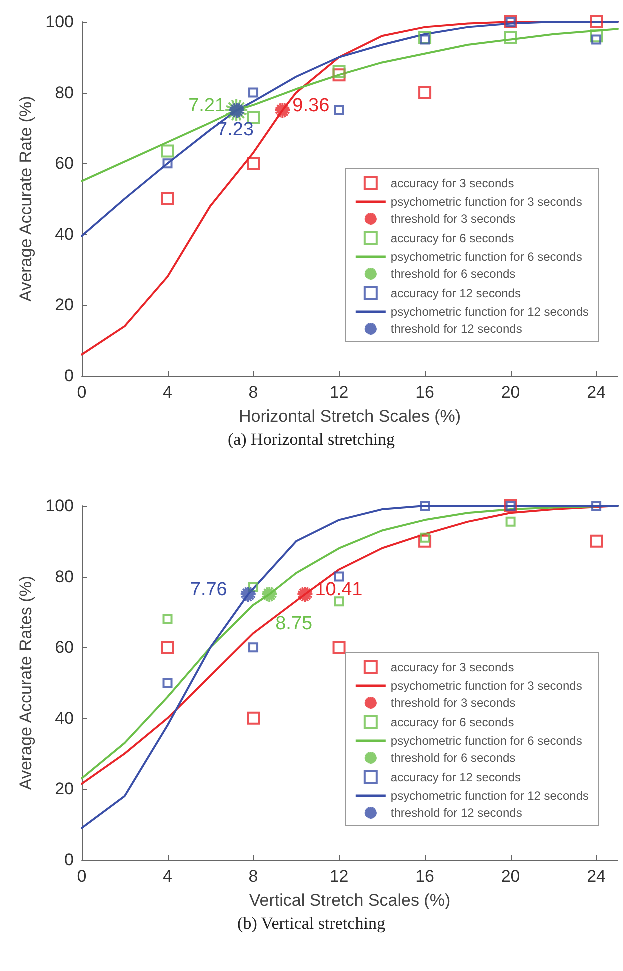  What do you see at coordinates (350, 900) in the screenshot?
I see `x-axis-title: Vertical Stretch Scales (%)` at bounding box center [350, 900].